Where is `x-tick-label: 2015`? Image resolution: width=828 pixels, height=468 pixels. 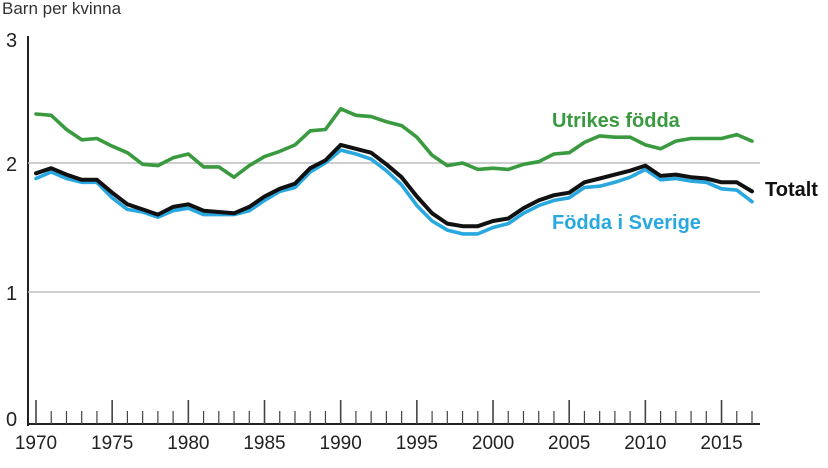 x-tick-label: 2015 is located at coordinates (721, 443).